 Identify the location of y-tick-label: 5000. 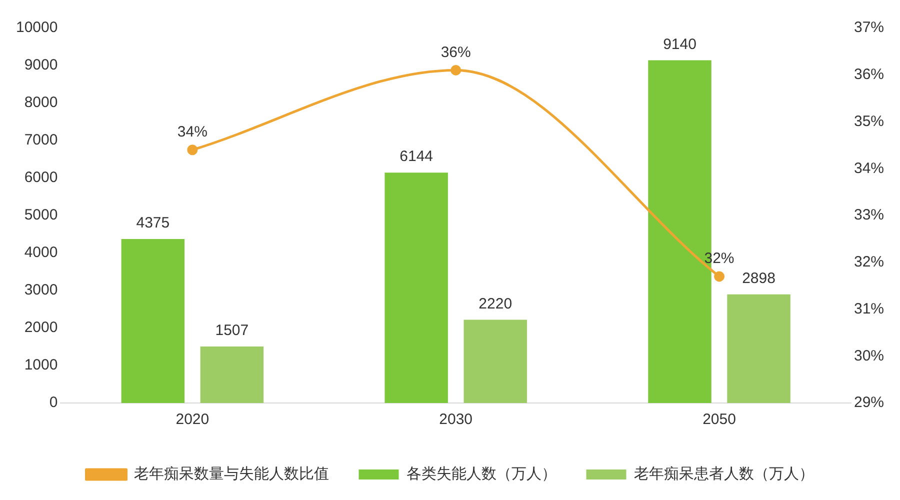
(41, 215).